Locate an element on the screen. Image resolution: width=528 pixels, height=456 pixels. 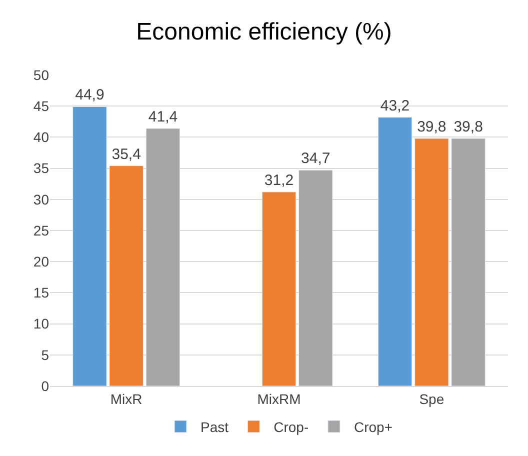
data-label: 35,4 is located at coordinates (126, 154).